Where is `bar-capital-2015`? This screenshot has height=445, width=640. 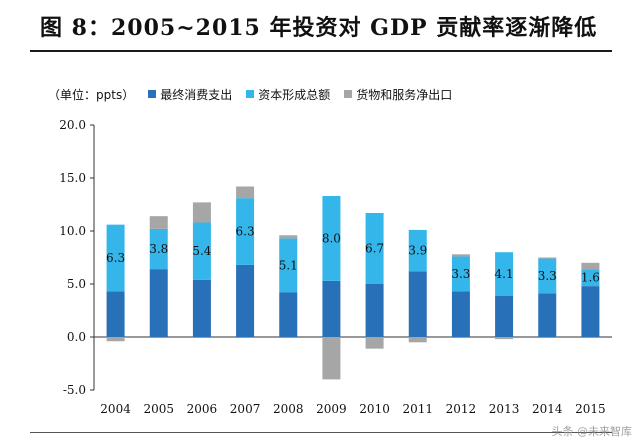 bar-capital-2015 is located at coordinates (590, 278).